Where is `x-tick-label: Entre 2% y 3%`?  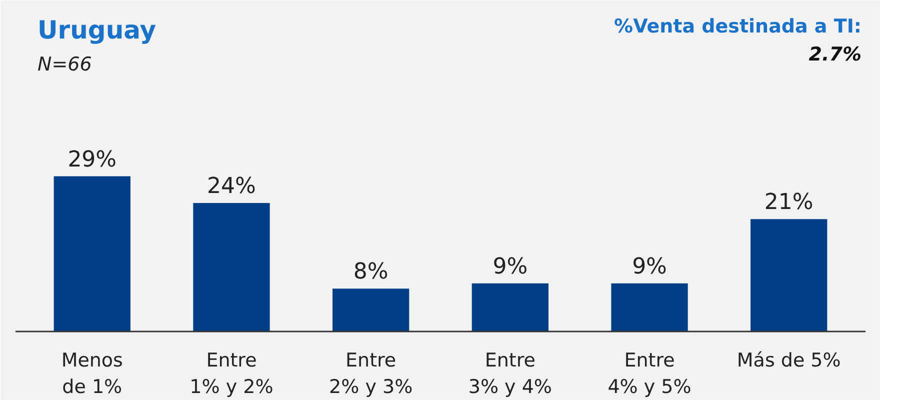 x-tick-label: Entre 2% y 3% is located at coordinates (371, 374).